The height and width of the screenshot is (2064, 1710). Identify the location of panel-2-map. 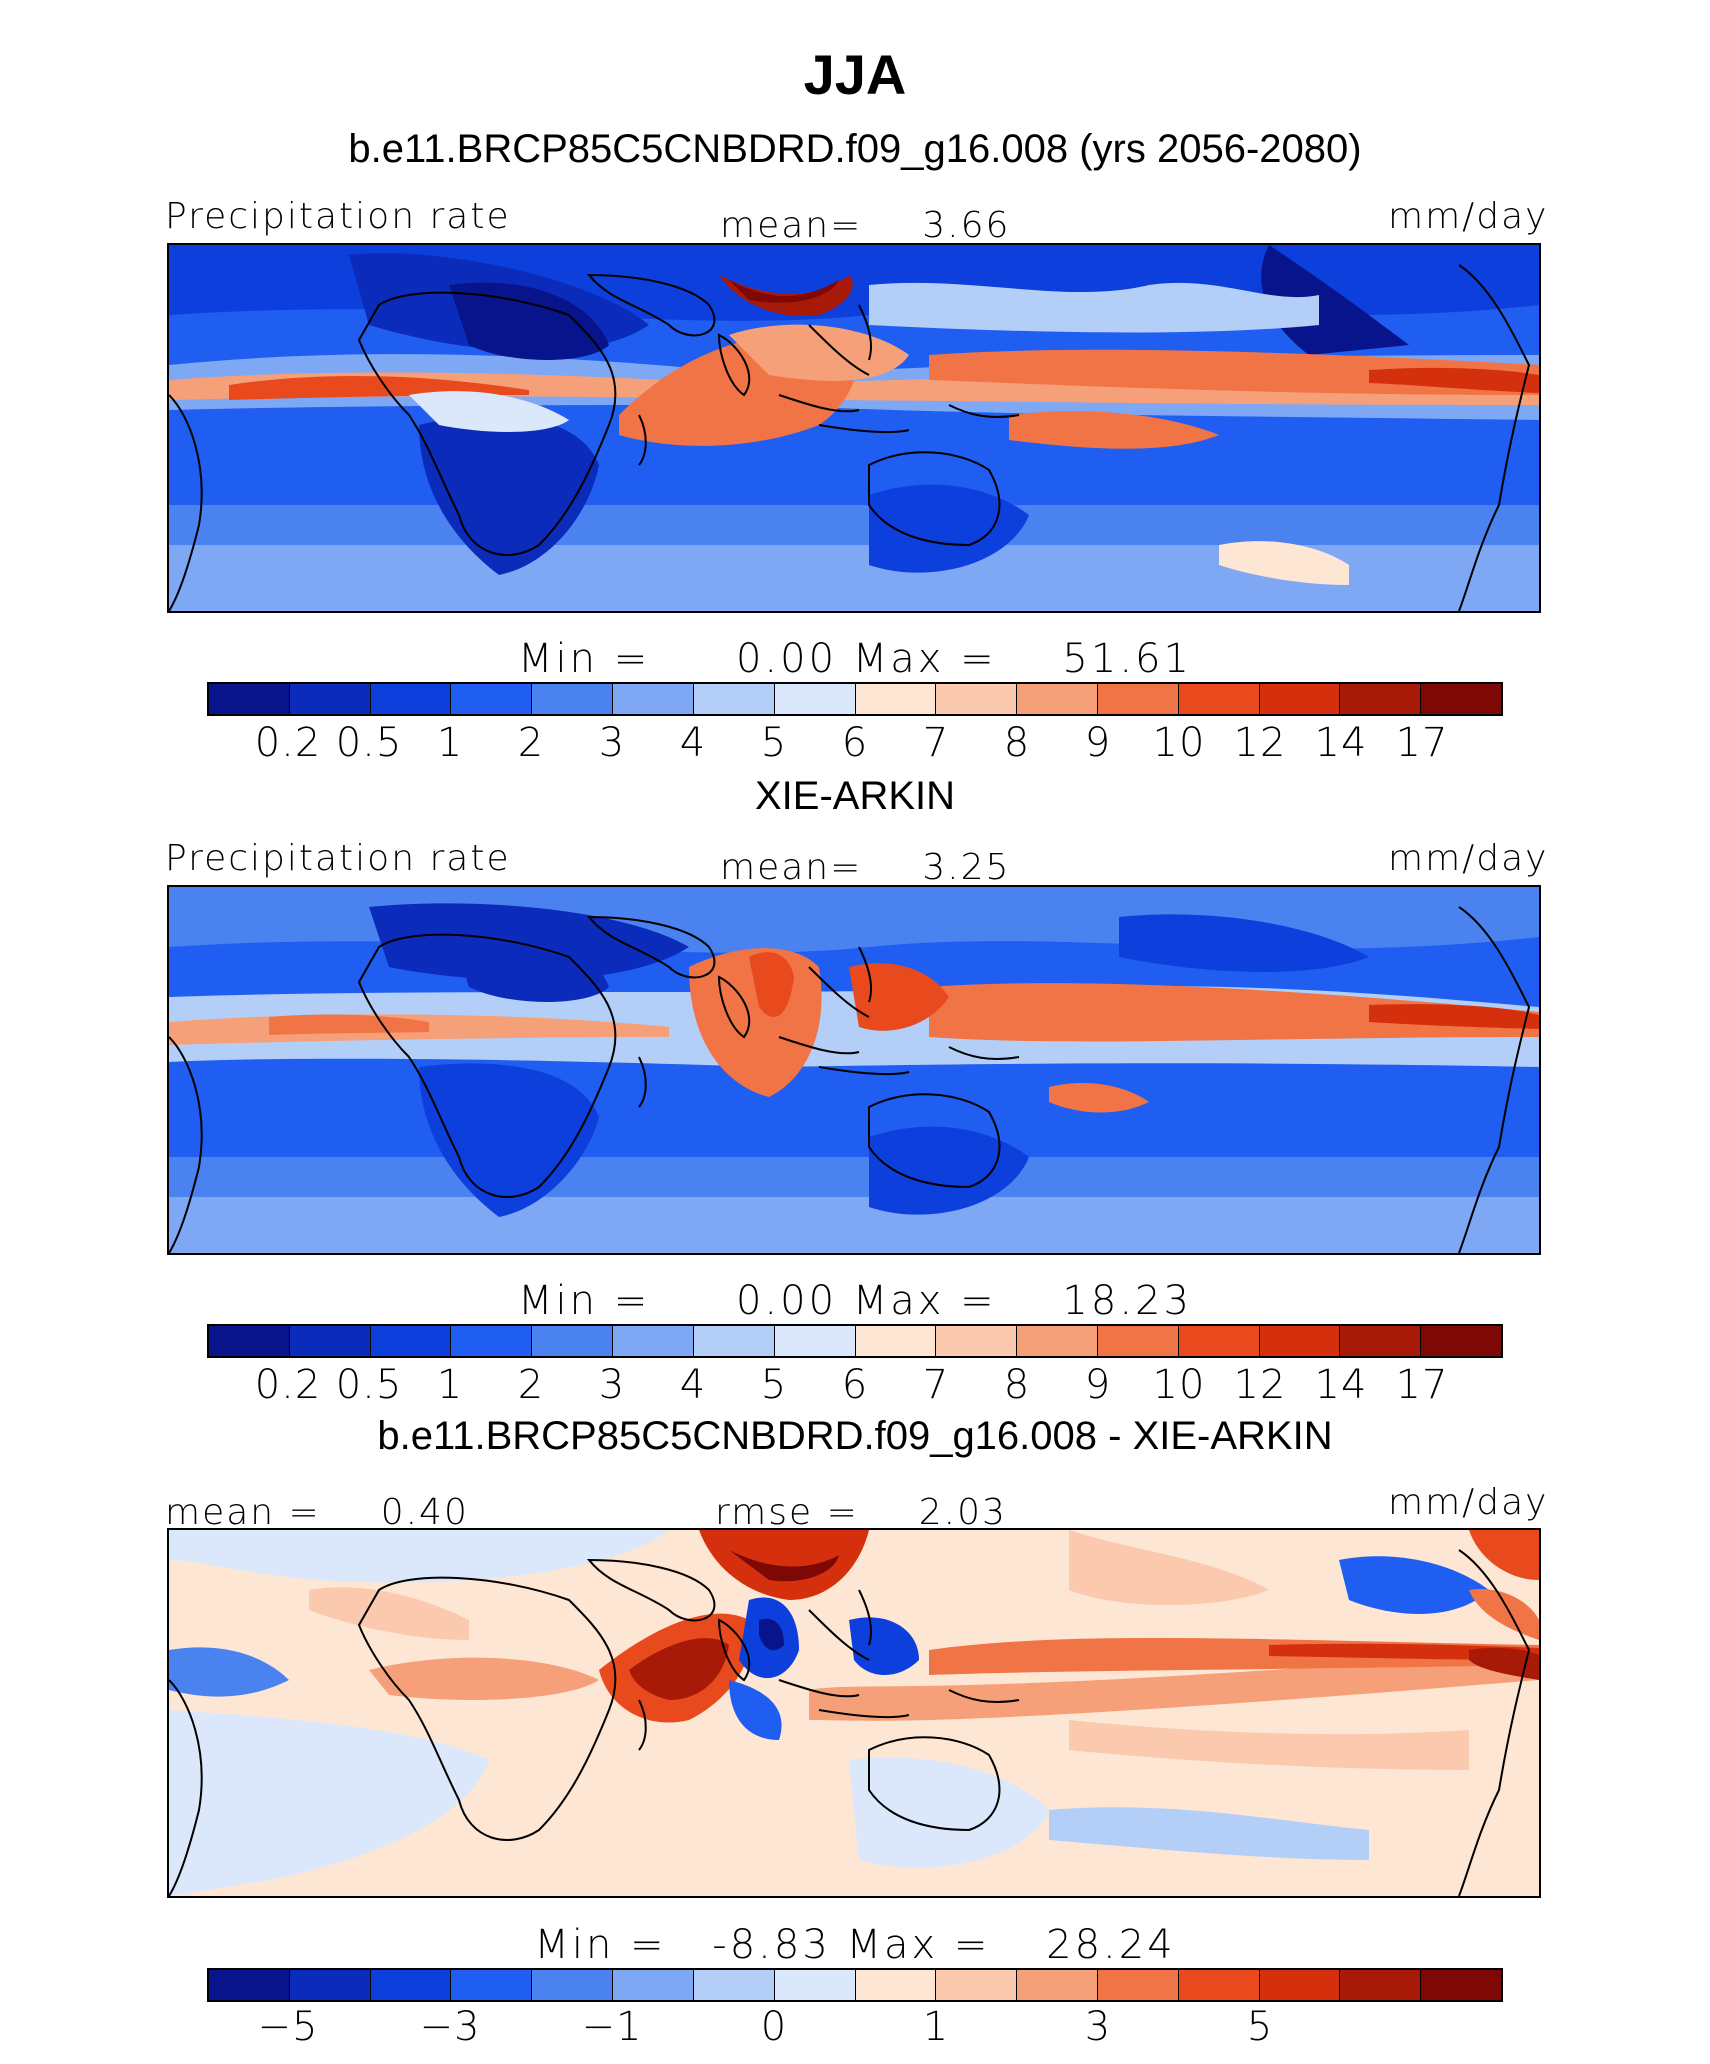
(854, 1070).